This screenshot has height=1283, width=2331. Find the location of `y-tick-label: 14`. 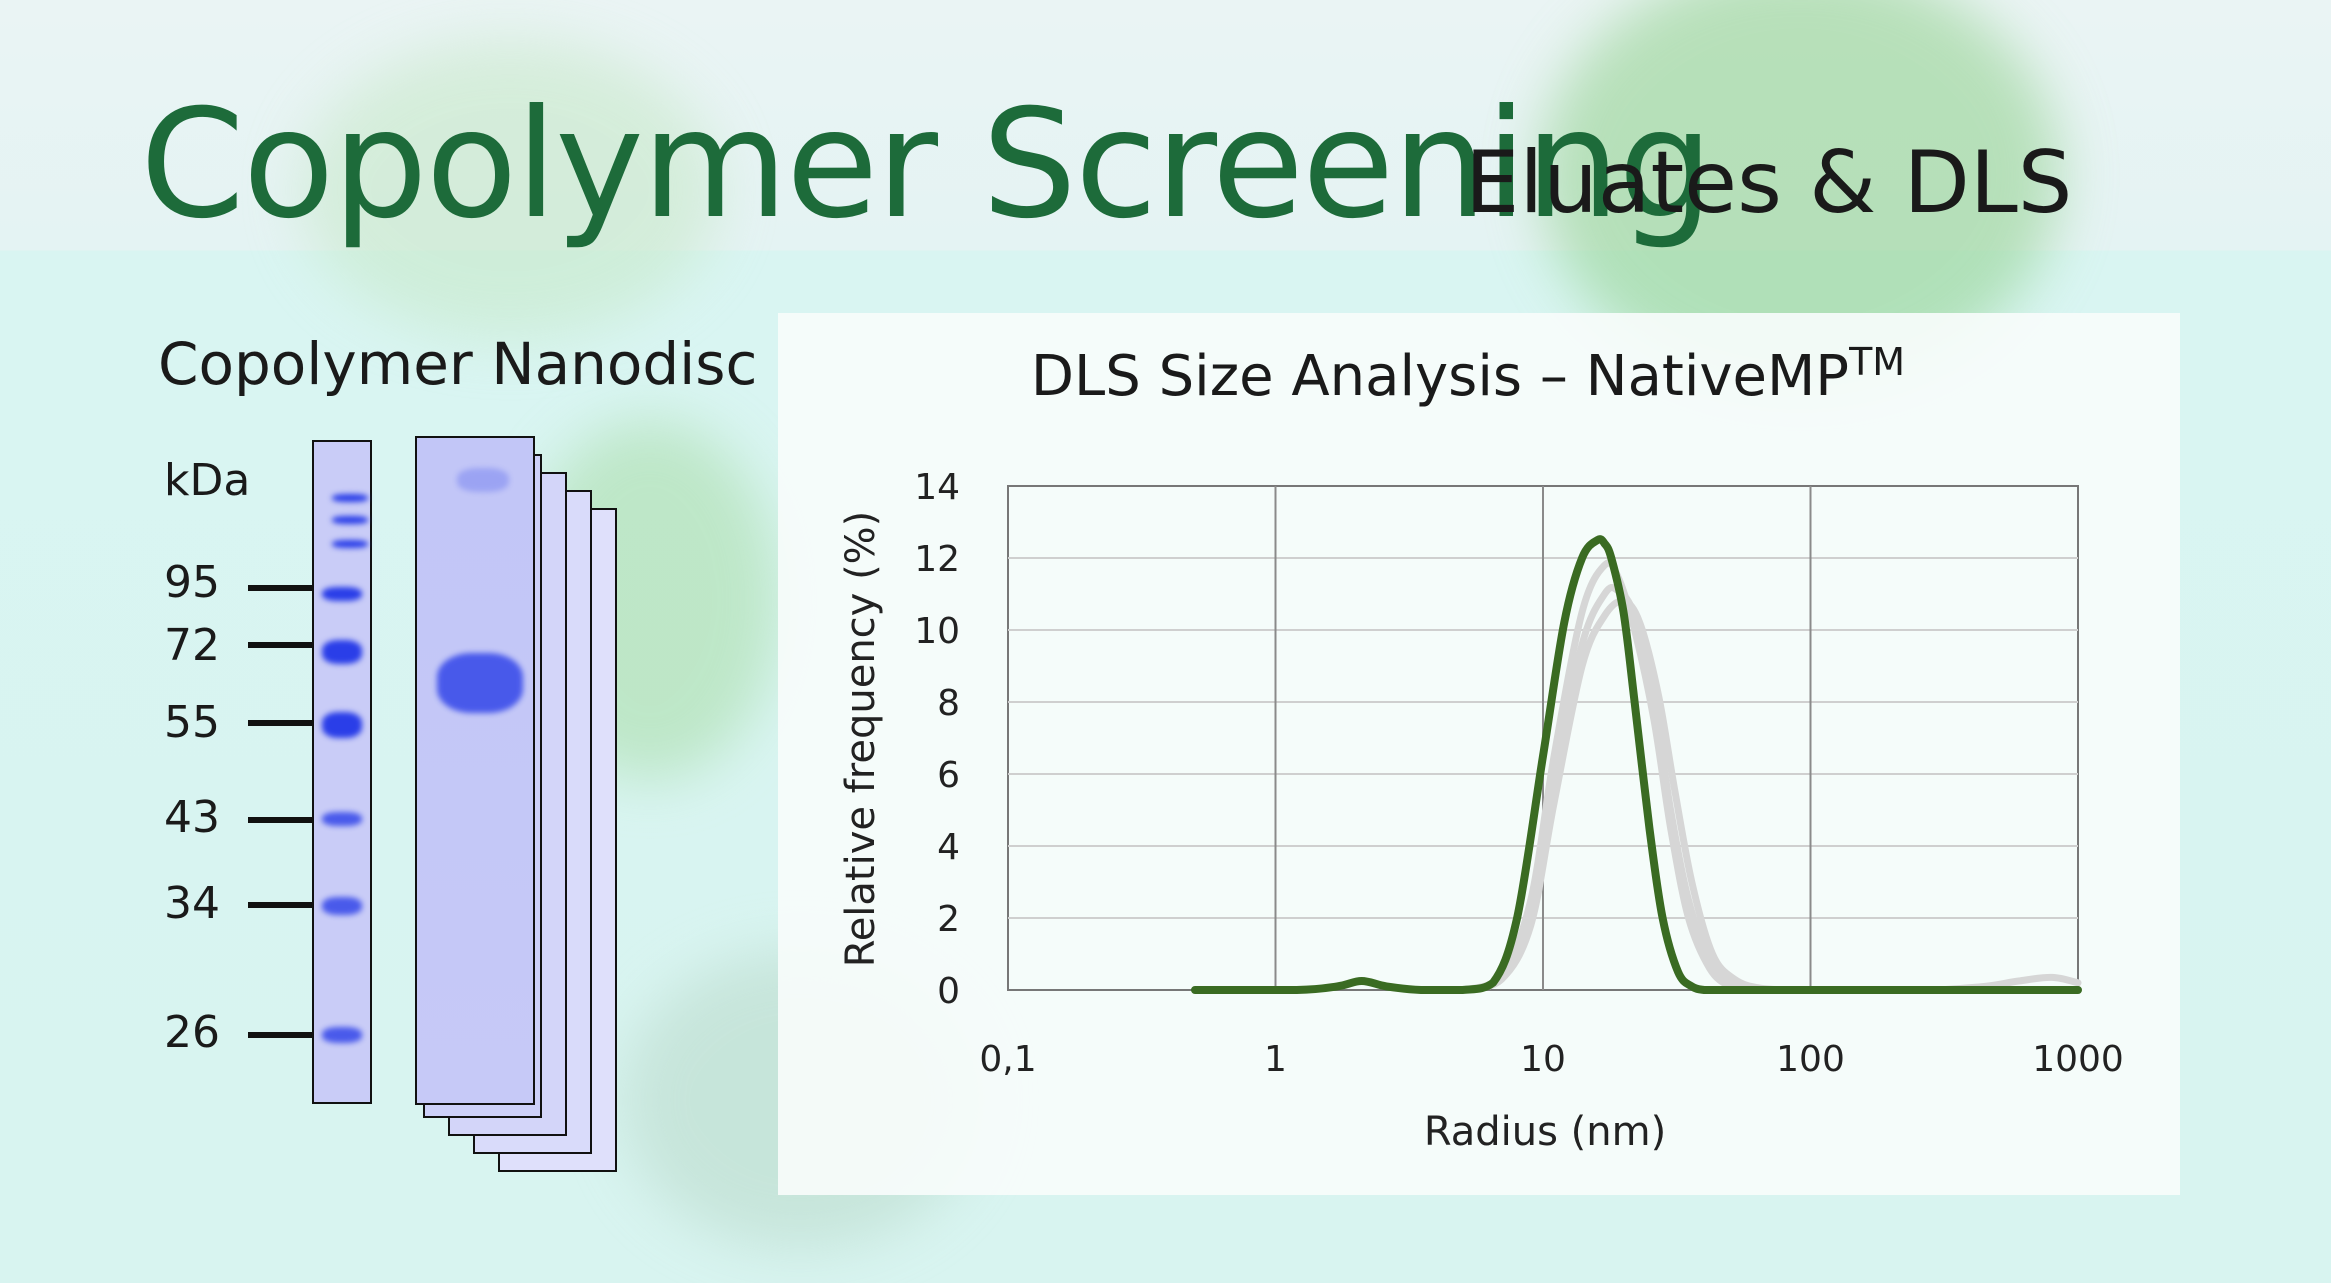

y-tick-label: 14 is located at coordinates (937, 487).